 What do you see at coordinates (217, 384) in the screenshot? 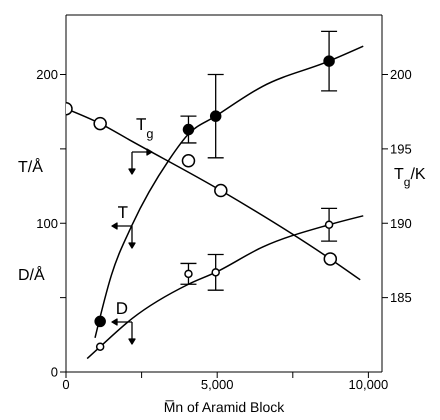
I see `x-tick-label: 5,000` at bounding box center [217, 384].